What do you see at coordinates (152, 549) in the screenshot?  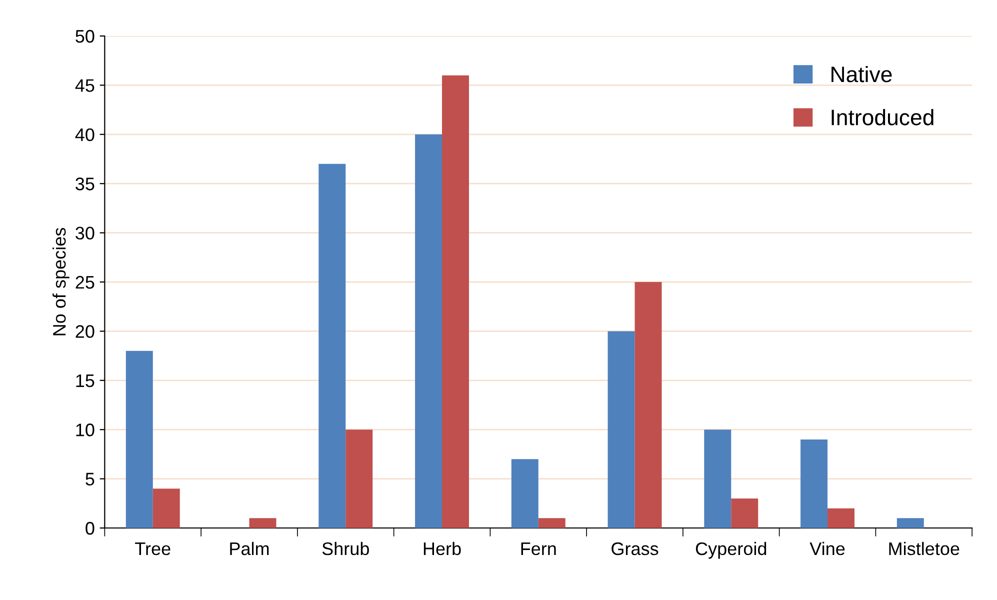 I see `x-tick-label: Tree` at bounding box center [152, 549].